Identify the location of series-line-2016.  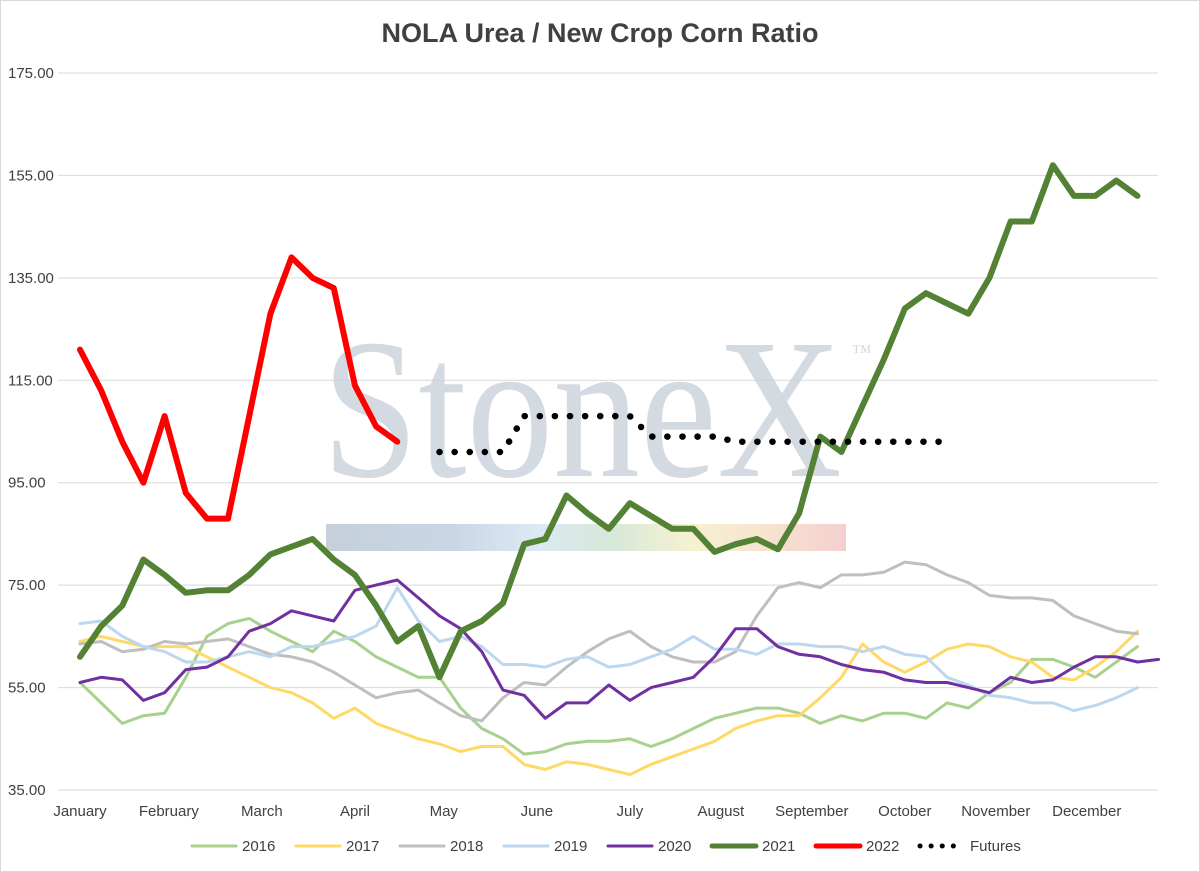
(608, 686).